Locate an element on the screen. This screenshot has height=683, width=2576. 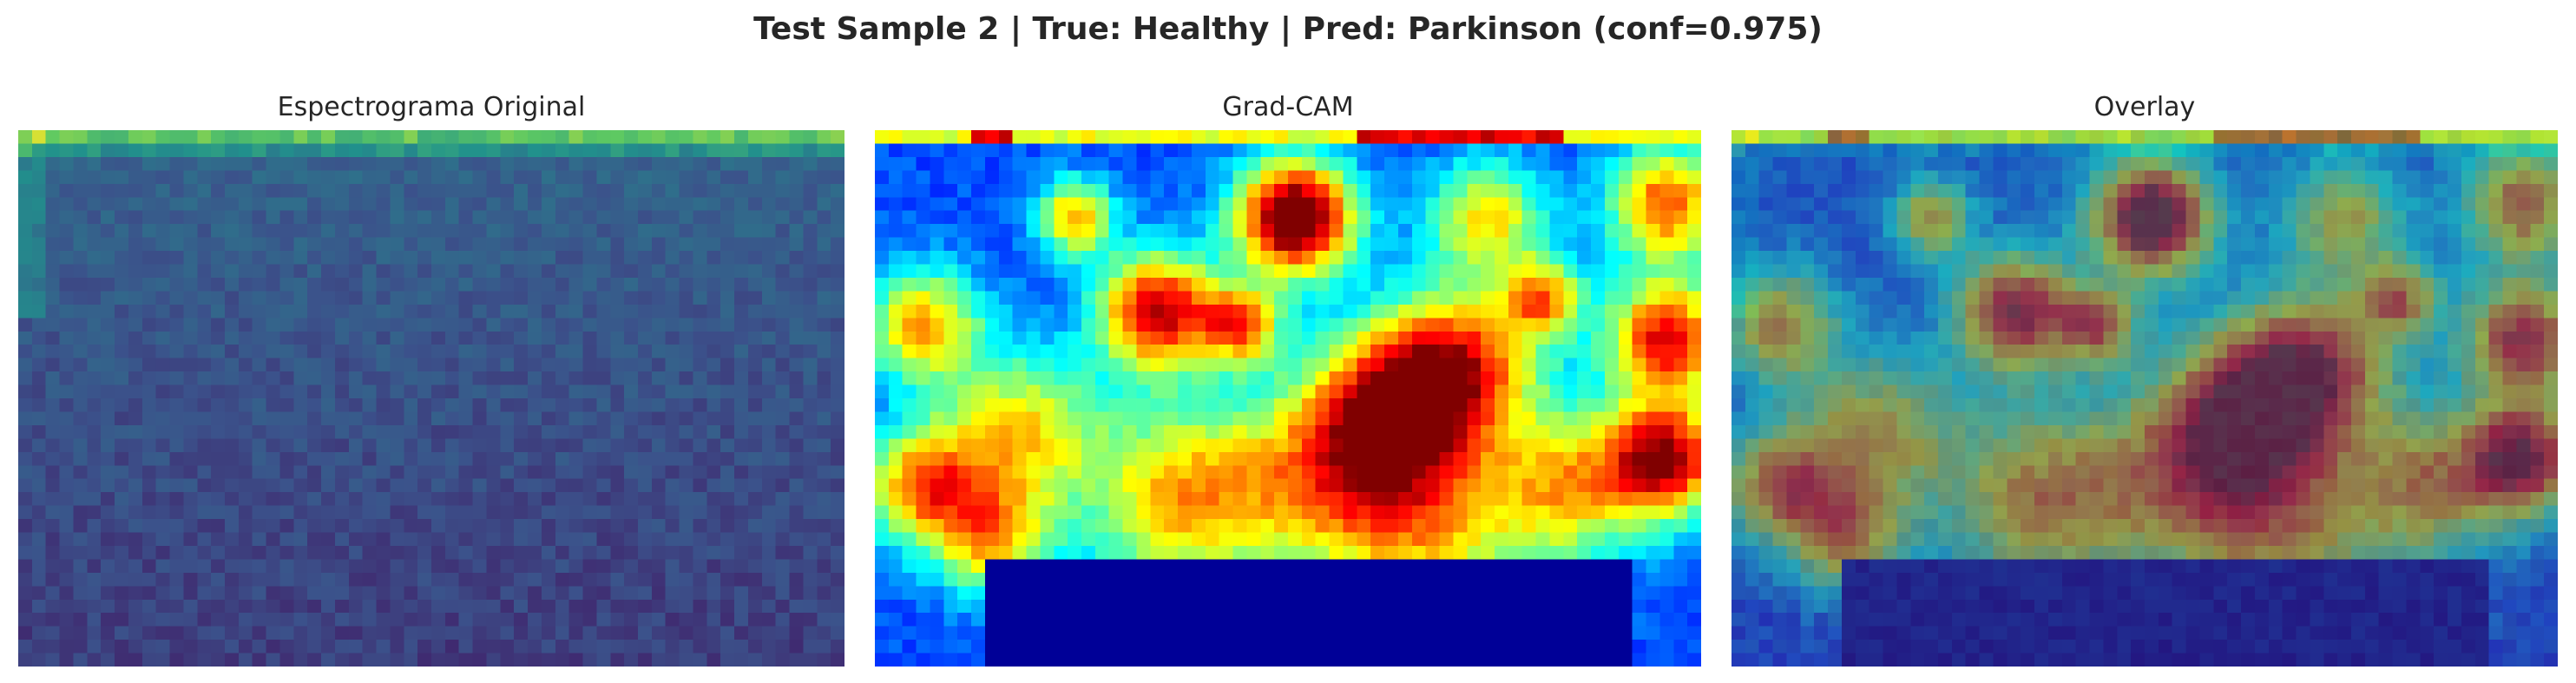
panel-title-spectrogram: Espectrograma Original is located at coordinates (431, 107).